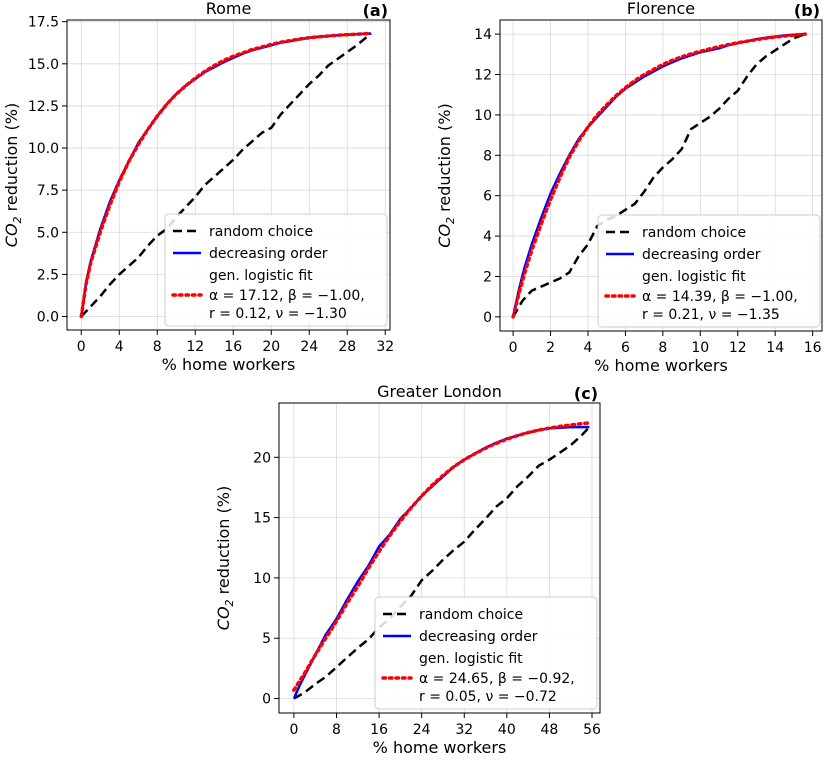 The height and width of the screenshot is (761, 830). I want to click on y-tick-label: 8, so click(487, 156).